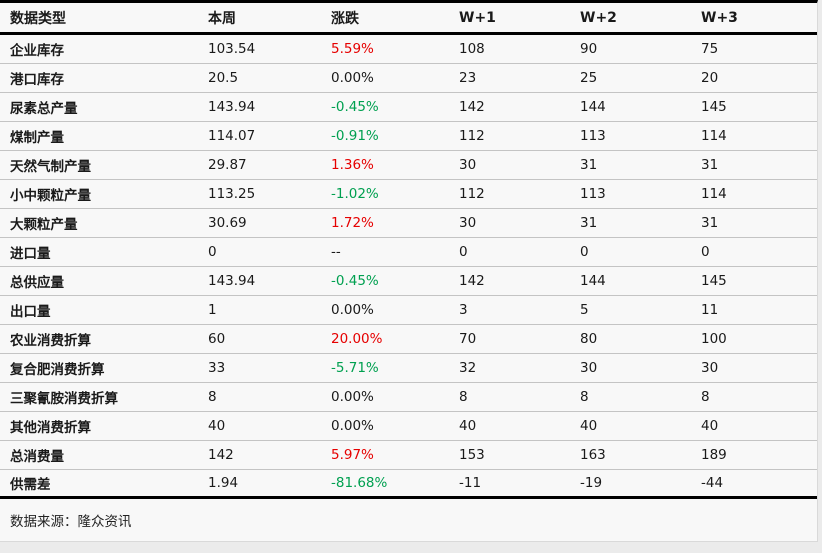 This screenshot has width=822, height=553. Describe the element at coordinates (221, 455) in the screenshot. I see `cell-this-week: 142` at that location.